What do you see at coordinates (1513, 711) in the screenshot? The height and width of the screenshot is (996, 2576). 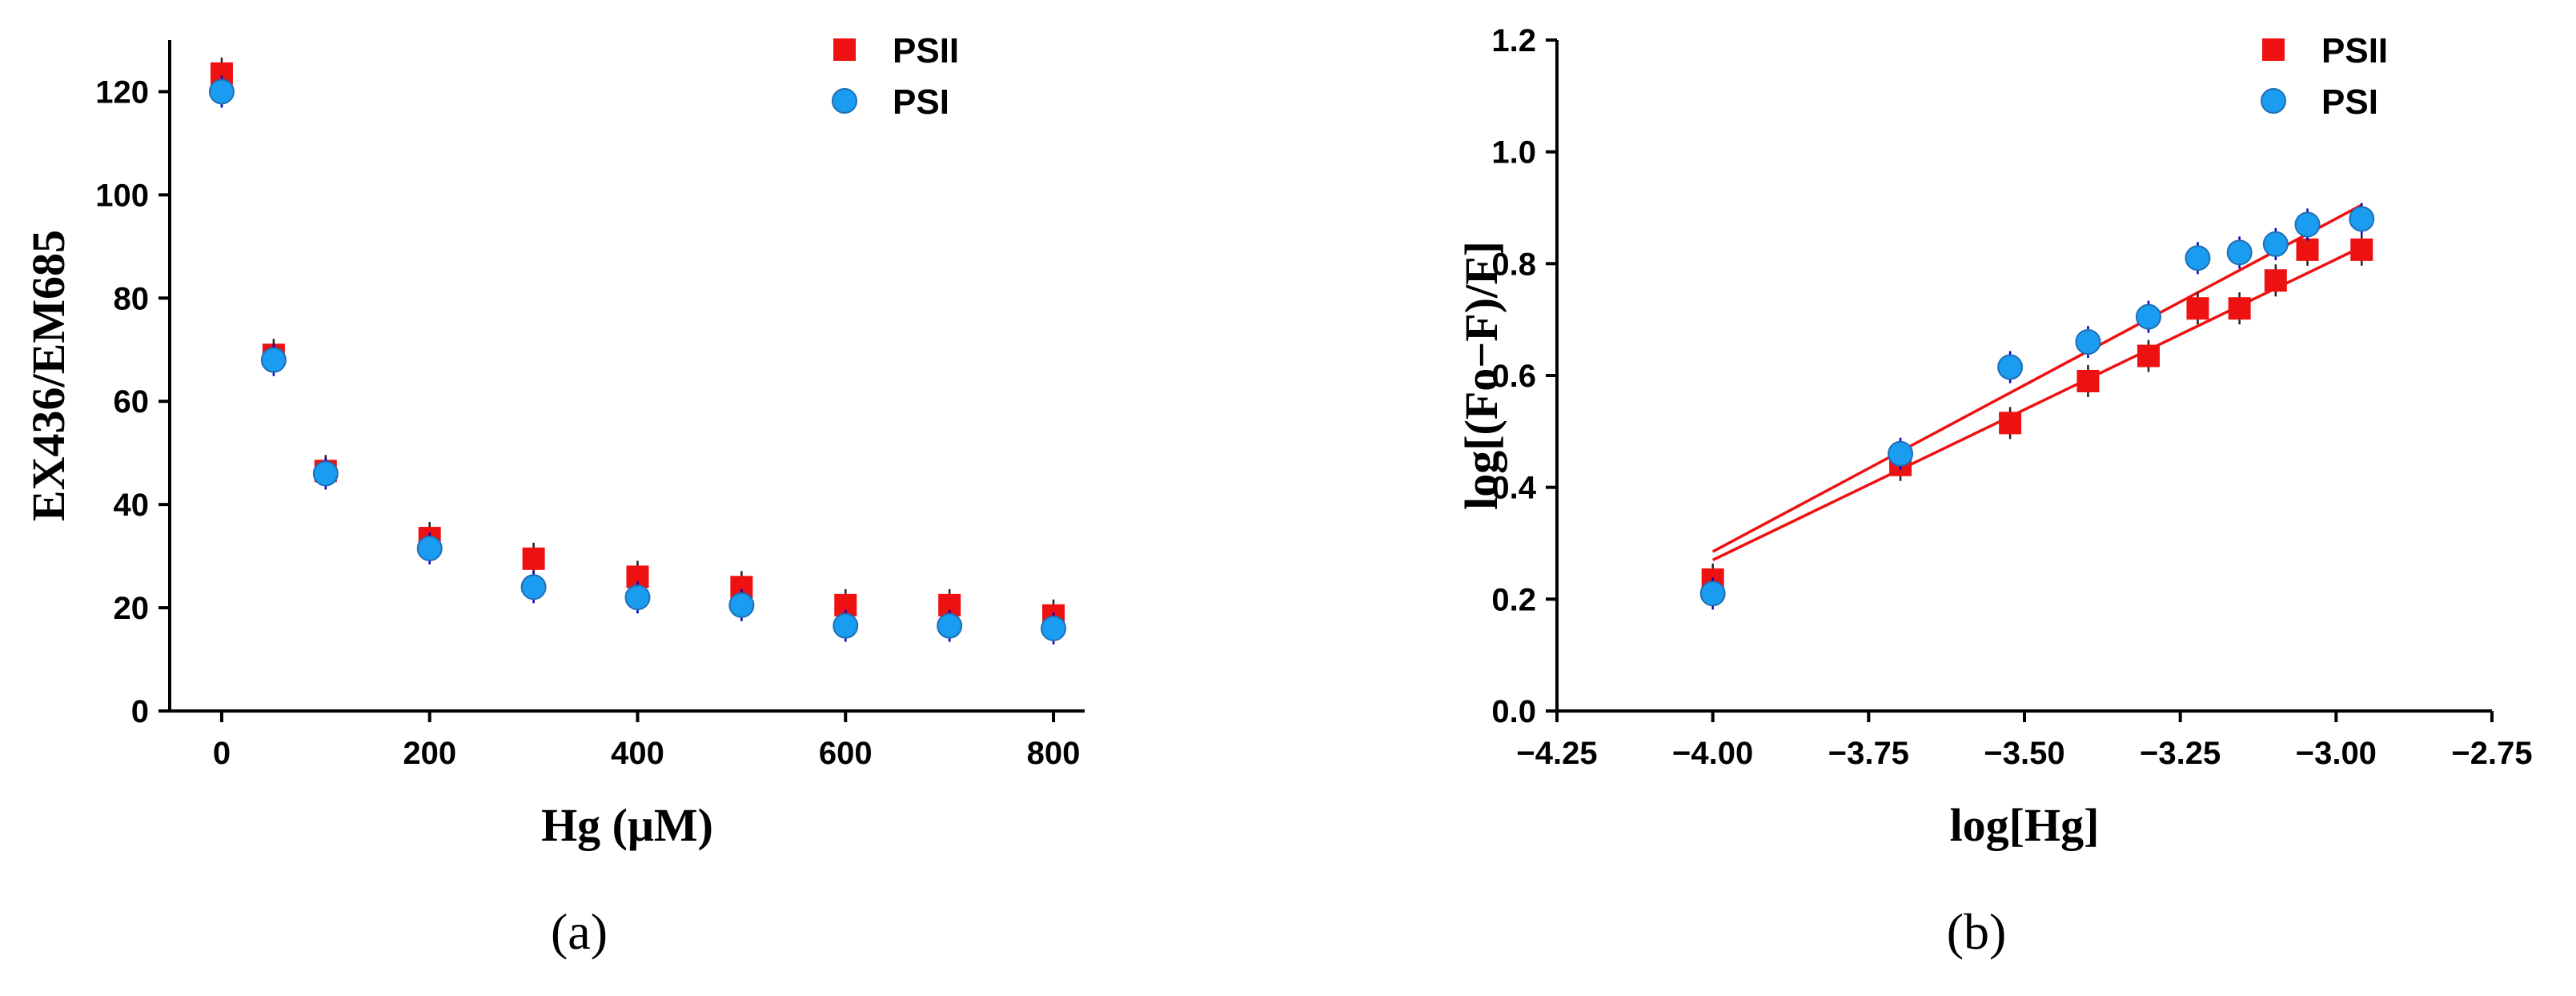 I see `panel-b-y-tick-label: 0.0` at bounding box center [1513, 711].